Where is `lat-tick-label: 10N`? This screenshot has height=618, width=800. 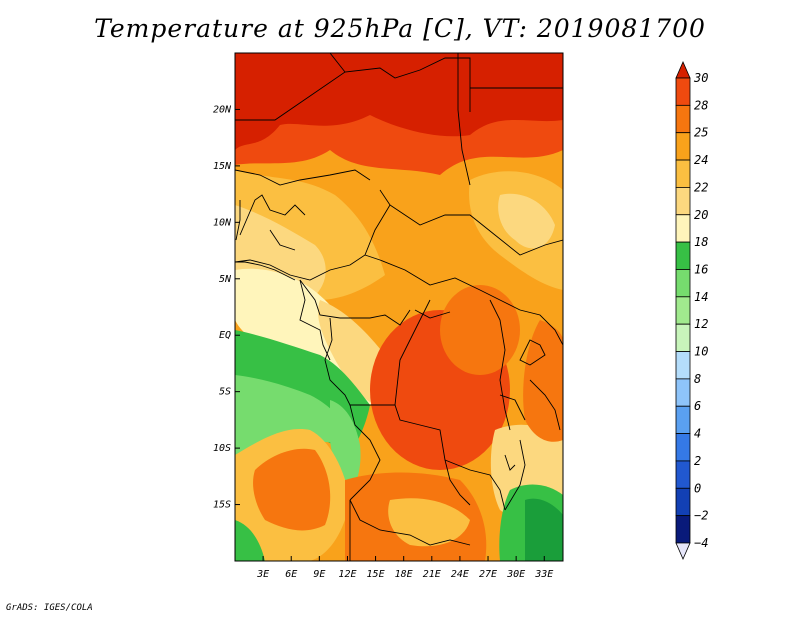 lat-tick-label: 10N is located at coordinates (222, 222).